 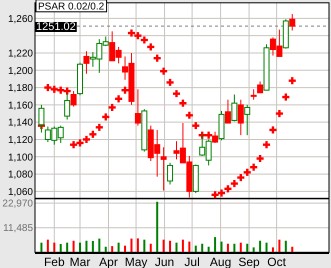 What do you see at coordinates (21, 175) in the screenshot?
I see `y-tick-label: 1,080` at bounding box center [21, 175].